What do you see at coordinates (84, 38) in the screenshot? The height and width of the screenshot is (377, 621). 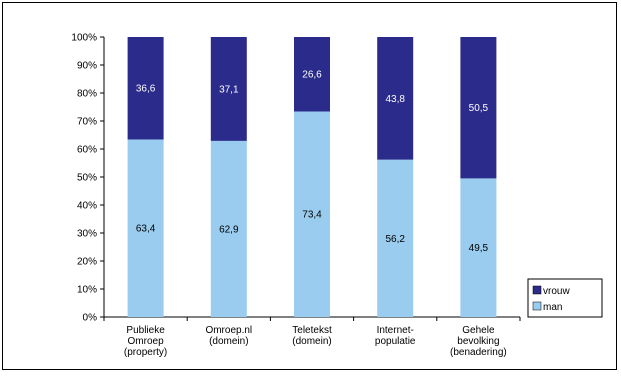 I see `y-tick-label: 100%` at bounding box center [84, 38].